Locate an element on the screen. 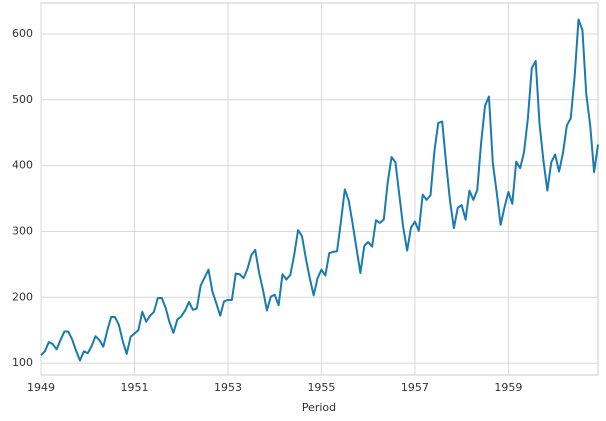 The height and width of the screenshot is (421, 606). y-tick-label: 500 is located at coordinates (22, 99).